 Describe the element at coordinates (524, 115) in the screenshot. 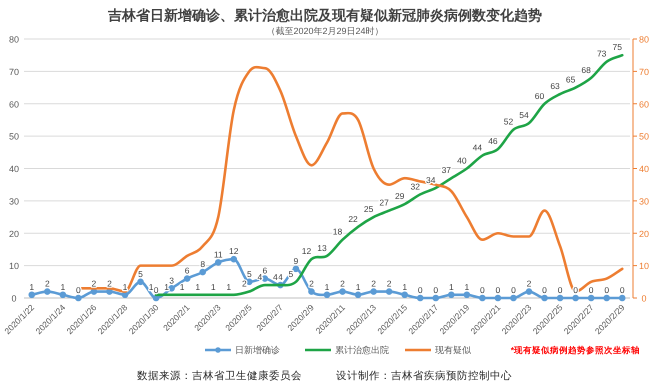

I see `data-label: 54` at that location.